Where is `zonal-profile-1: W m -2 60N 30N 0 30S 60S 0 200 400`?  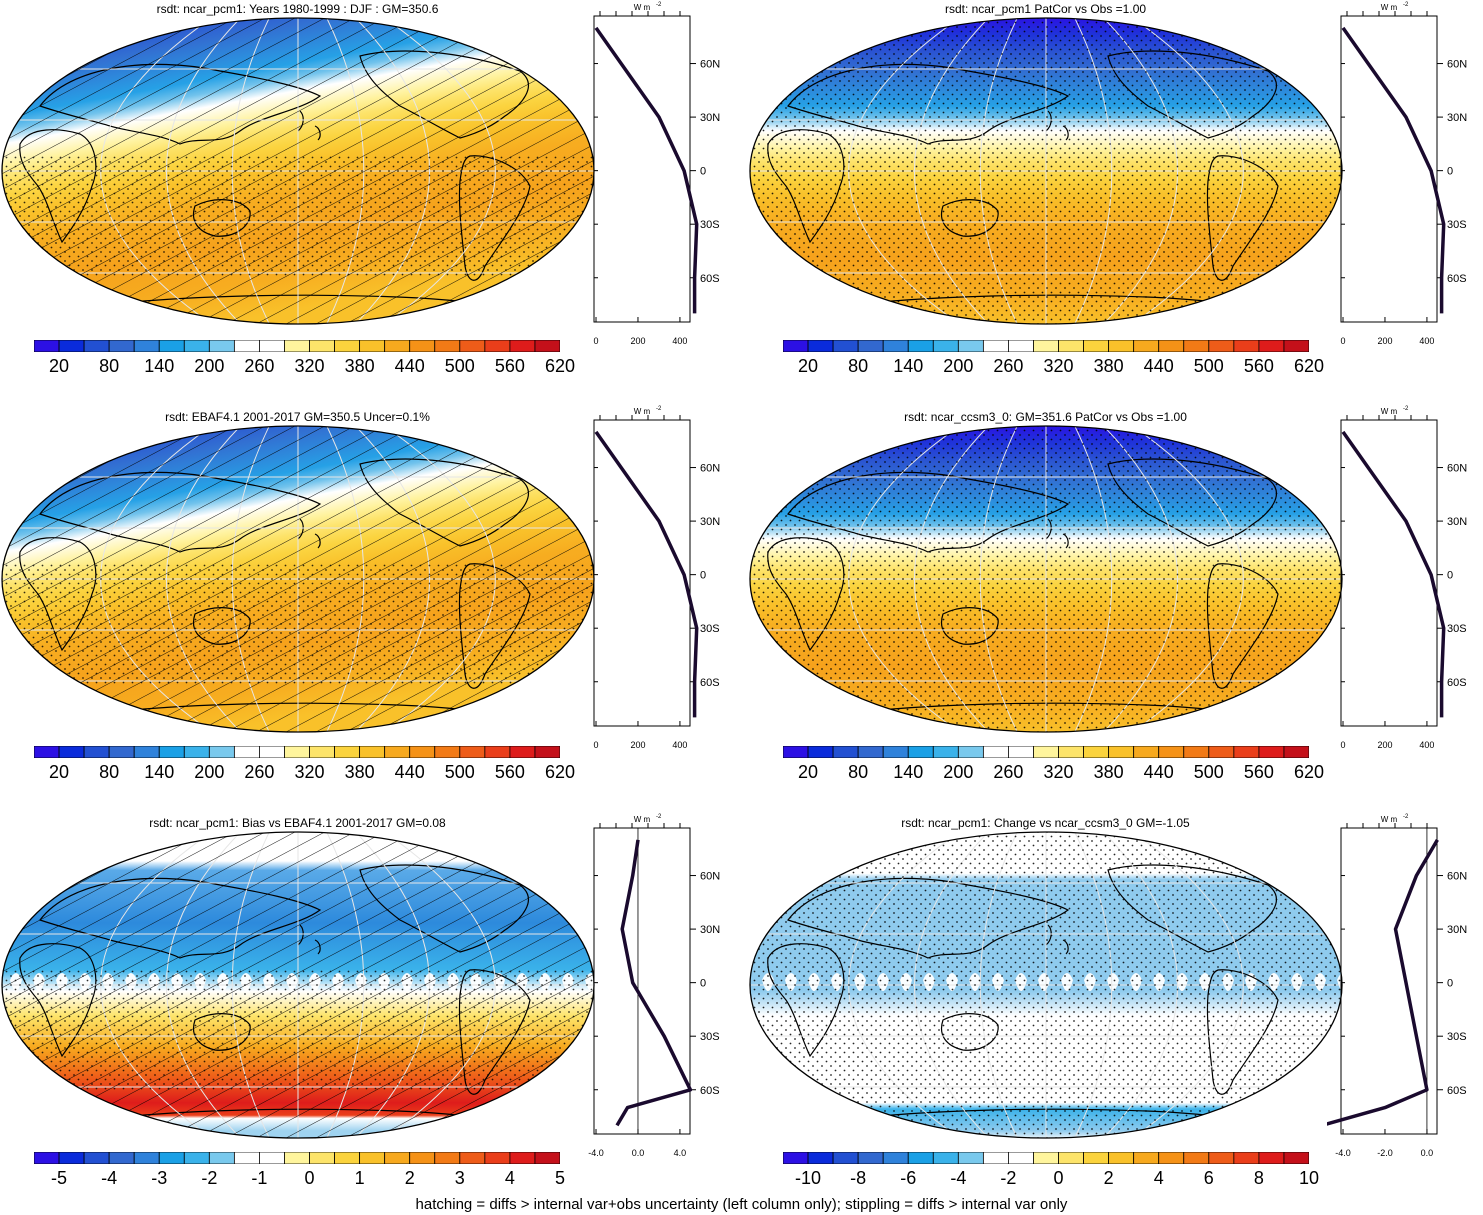 zonal-profile-1: W m -2 60N 30N 0 30S 60S 0 200 400 is located at coordinates (656, 174).